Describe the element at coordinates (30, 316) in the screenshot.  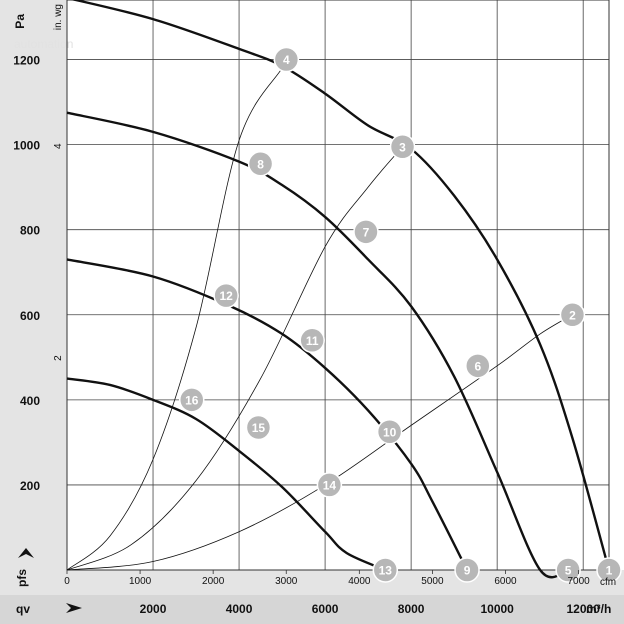
I see `y-tick-label-pa: 600` at that location.